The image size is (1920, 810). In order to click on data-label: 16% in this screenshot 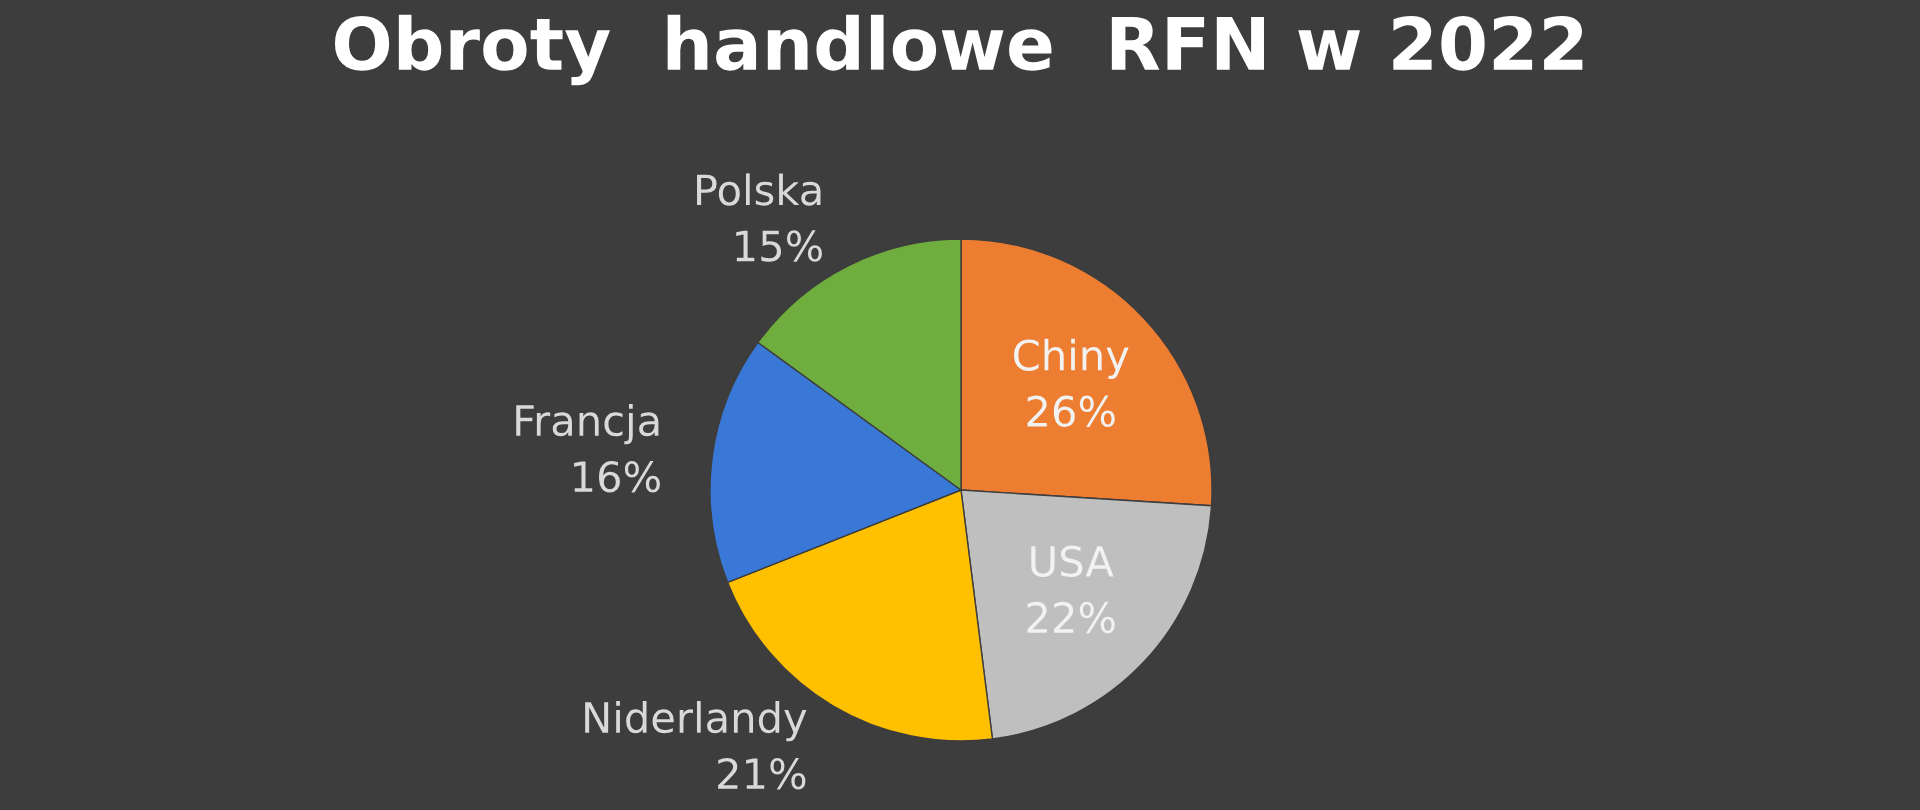, I will do `click(617, 476)`.